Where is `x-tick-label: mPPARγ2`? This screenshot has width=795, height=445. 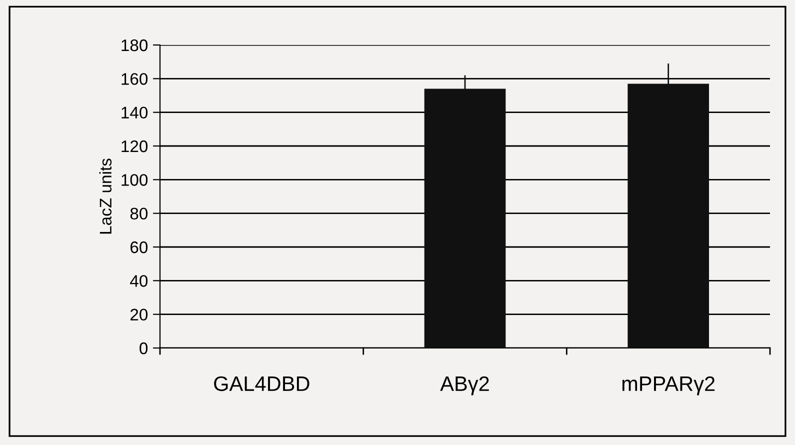 x-tick-label: mPPARγ2 is located at coordinates (668, 386).